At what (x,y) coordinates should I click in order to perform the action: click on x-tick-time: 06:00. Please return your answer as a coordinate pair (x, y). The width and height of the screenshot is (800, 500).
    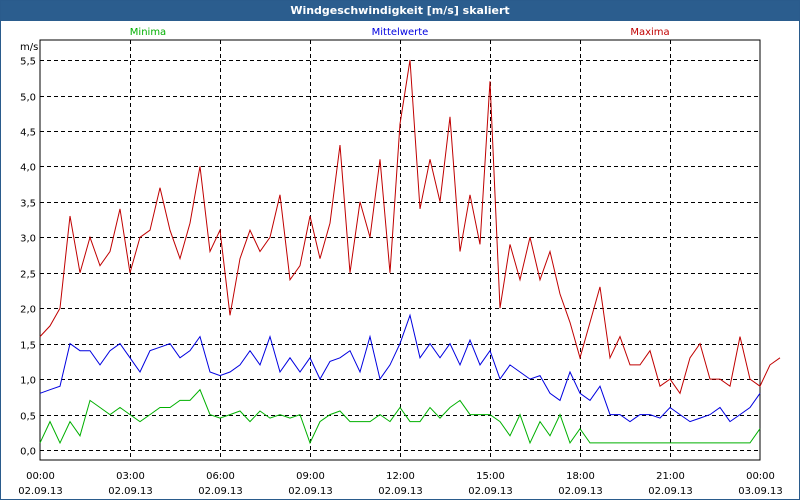
    Looking at the image, I should click on (220, 476).